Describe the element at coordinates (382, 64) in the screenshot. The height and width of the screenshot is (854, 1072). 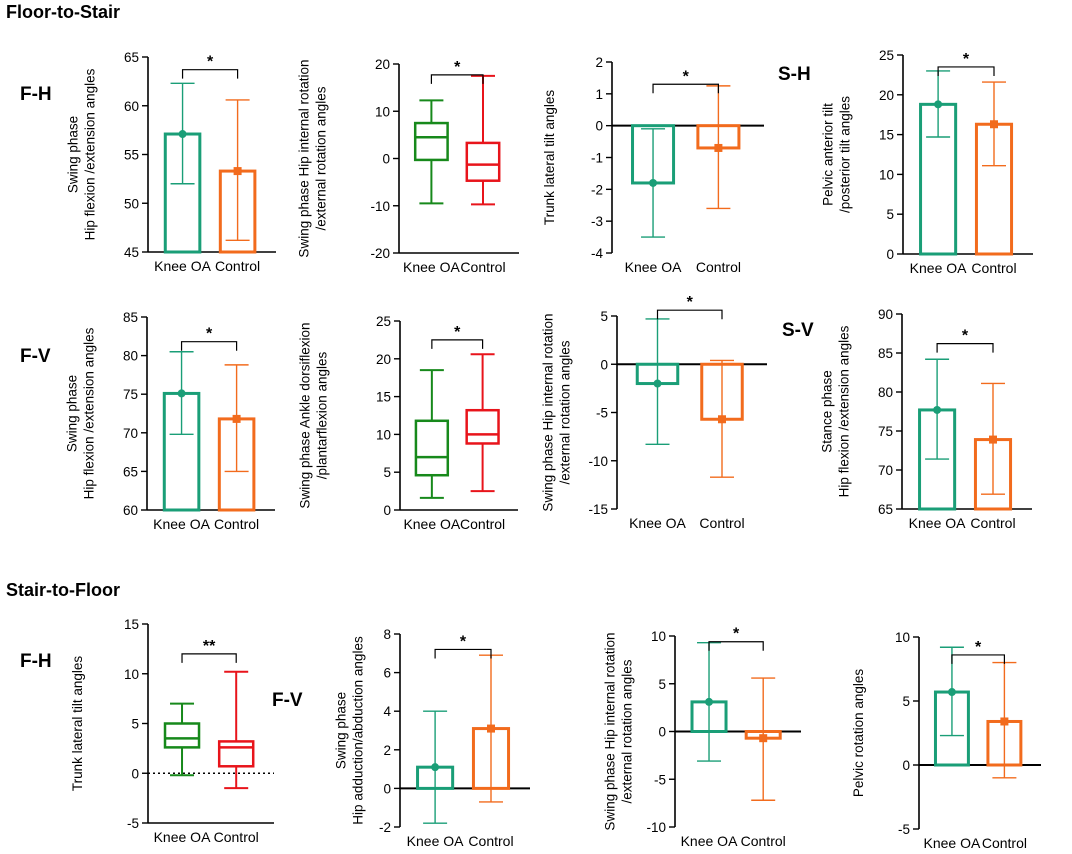
I see `y-tick-label: 20` at that location.